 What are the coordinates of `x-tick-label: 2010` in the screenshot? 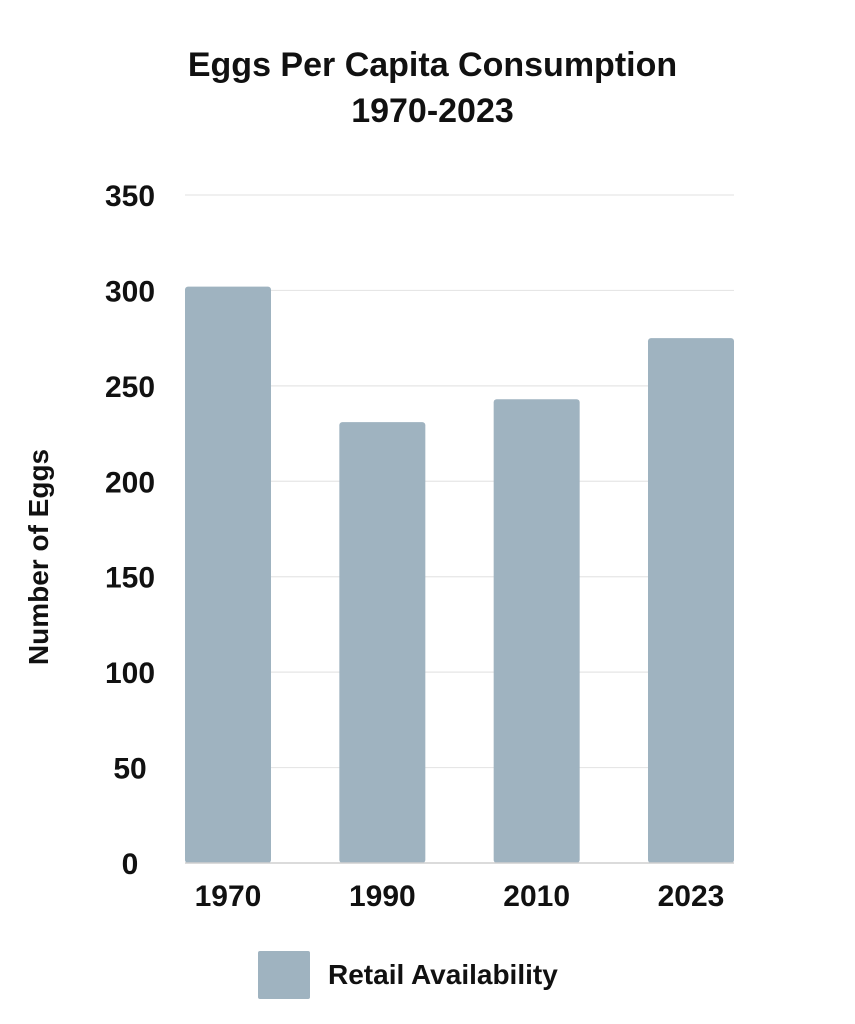 It's located at (536, 896).